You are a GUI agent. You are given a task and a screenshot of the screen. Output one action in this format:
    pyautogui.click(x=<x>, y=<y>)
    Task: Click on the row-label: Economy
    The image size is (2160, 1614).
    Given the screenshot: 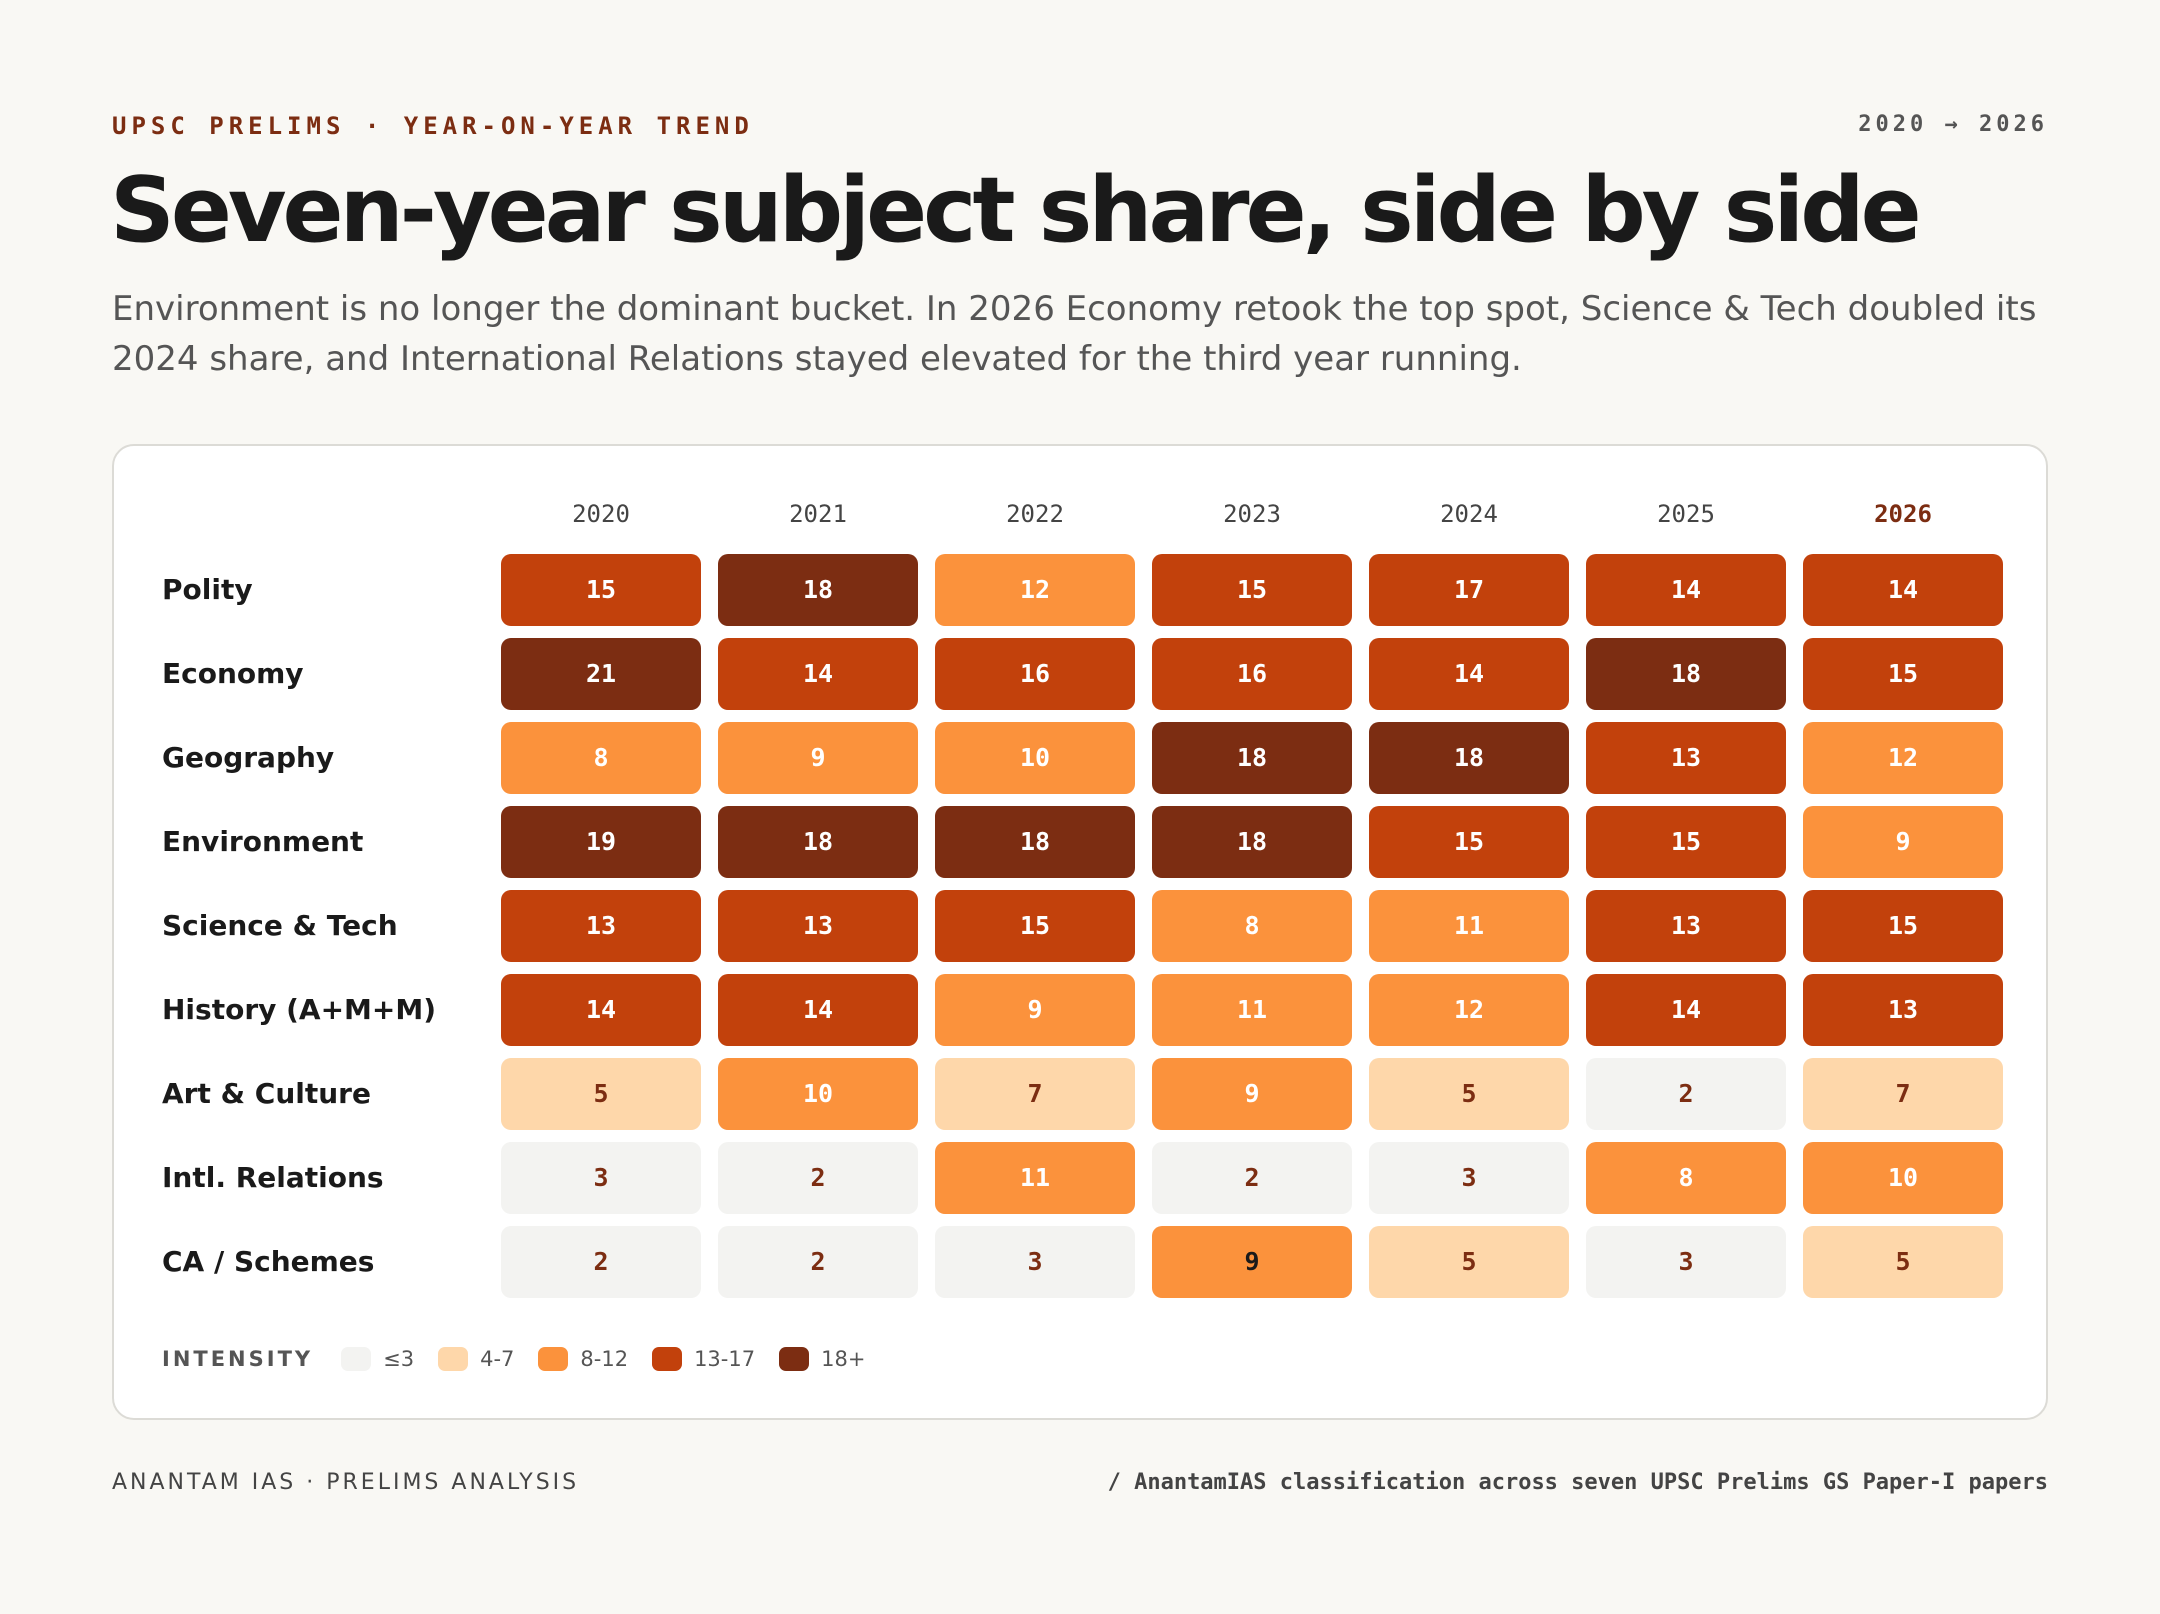 What is the action you would take?
    pyautogui.click(x=233, y=673)
    